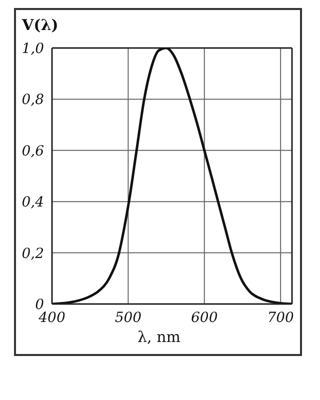 The height and width of the screenshot is (400, 320). Describe the element at coordinates (128, 318) in the screenshot. I see `x-tick-label: 500` at that location.